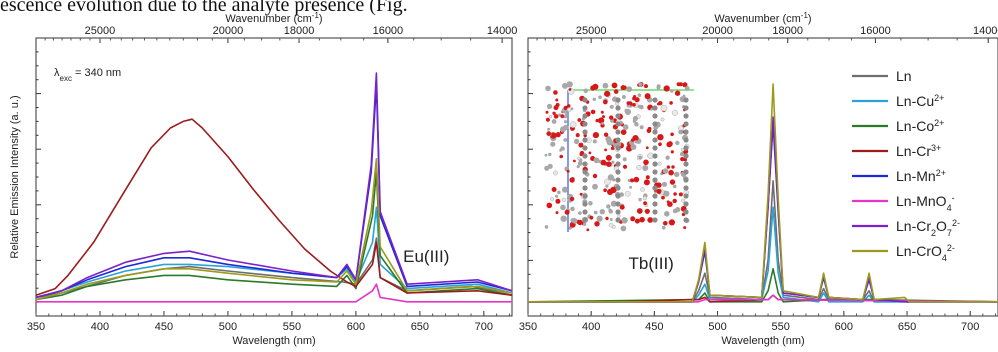  Describe the element at coordinates (918, 151) in the screenshot. I see `legend-label-ln-cr3: Ln-Cr3+` at that location.